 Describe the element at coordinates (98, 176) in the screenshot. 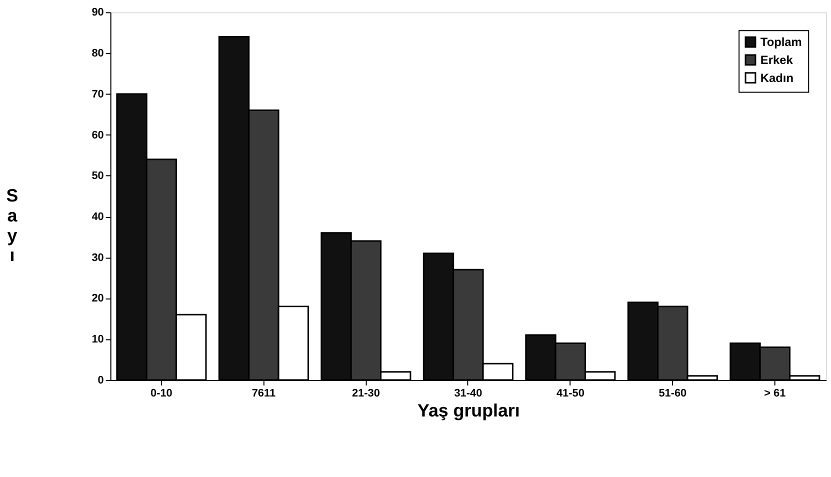

I see `y-tick-label: 50` at that location.